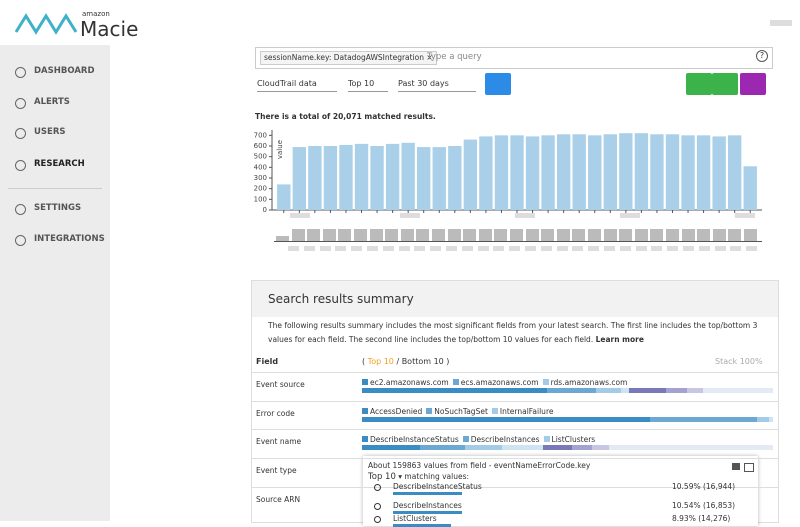 This screenshot has width=800, height=527. What do you see at coordinates (437, 476) in the screenshot?
I see `popup-tail: matching values:` at bounding box center [437, 476].